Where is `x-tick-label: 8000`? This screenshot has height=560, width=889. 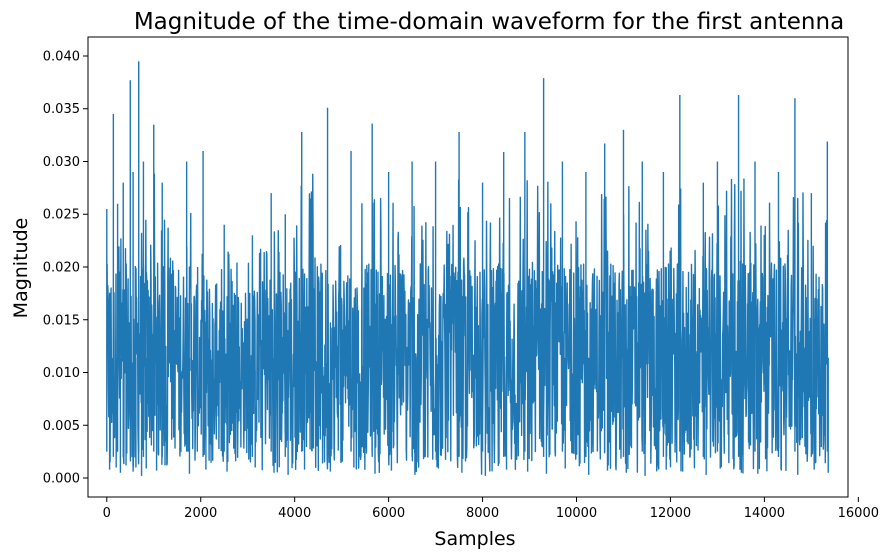 x-tick-label: 8000 is located at coordinates (482, 513).